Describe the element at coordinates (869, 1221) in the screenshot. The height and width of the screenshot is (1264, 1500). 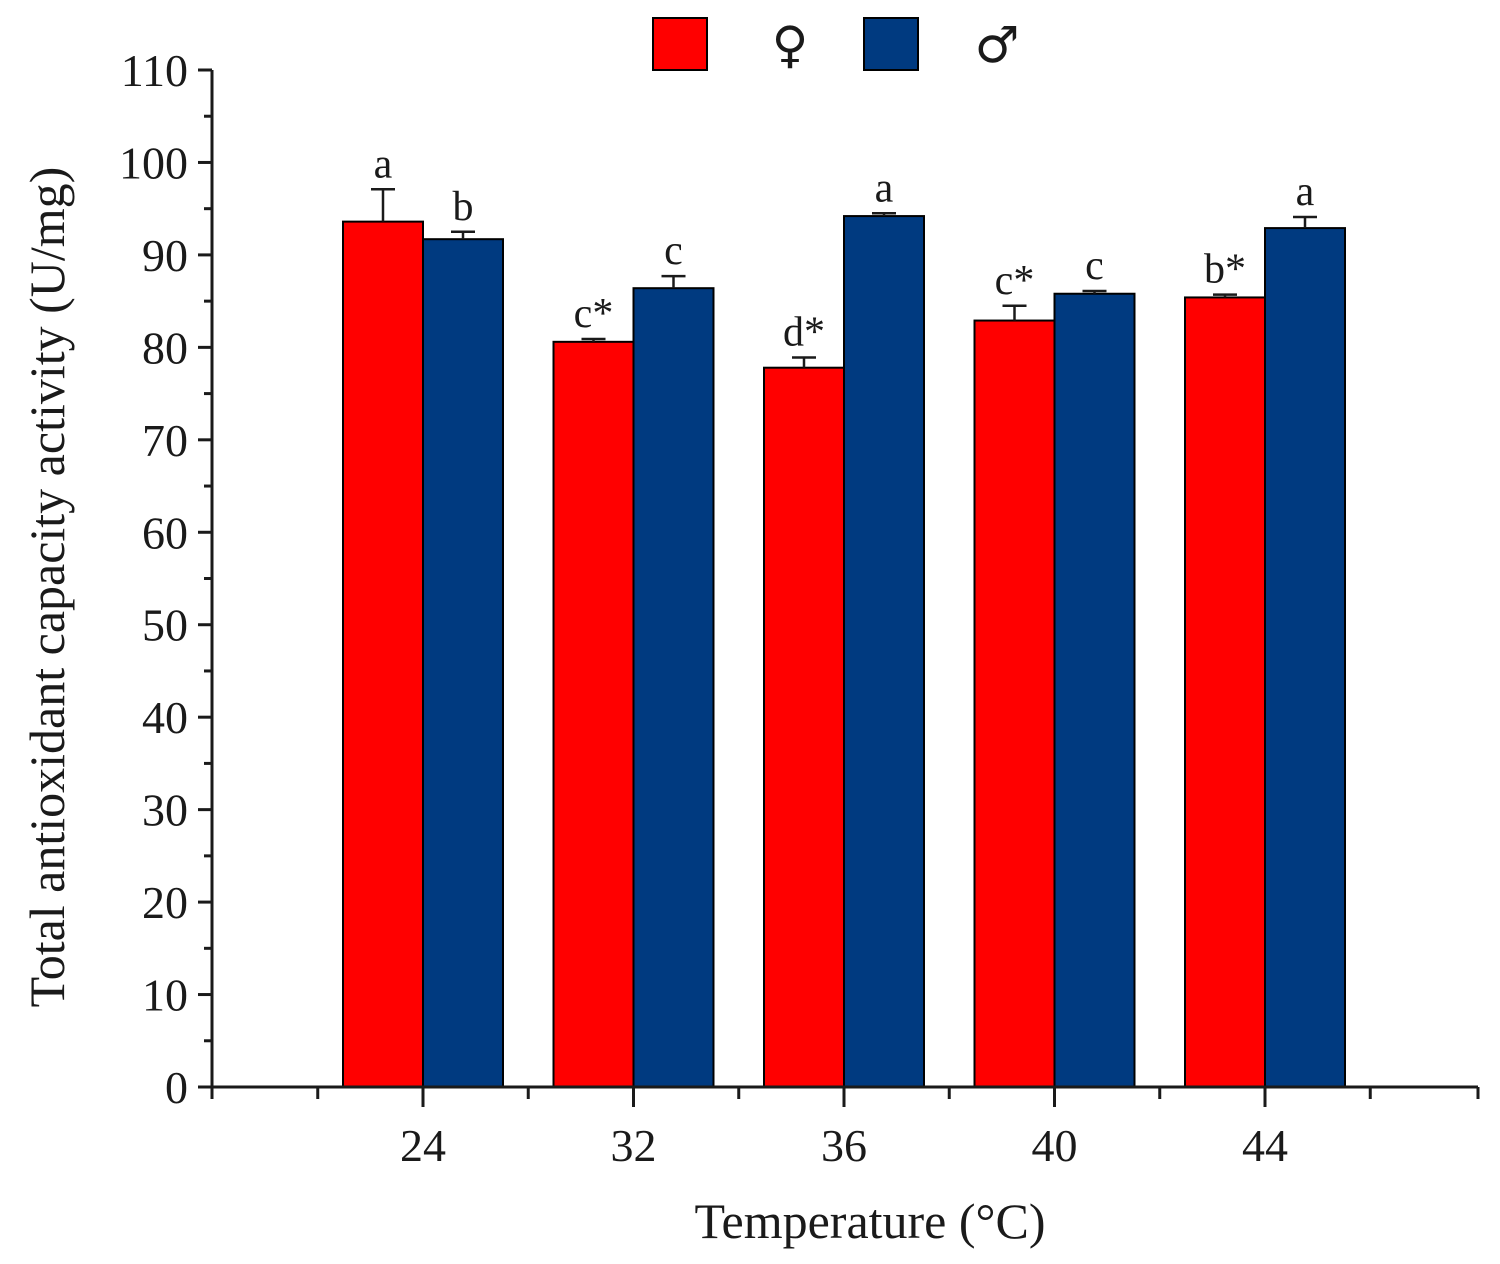
I see `x-axis-title: Temperature (°C)` at that location.